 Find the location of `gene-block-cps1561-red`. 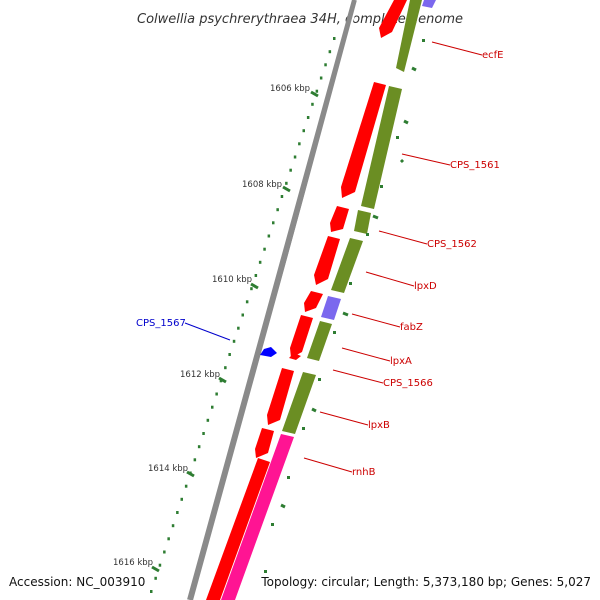

gene-block-cps1561-red is located at coordinates (363, 140).